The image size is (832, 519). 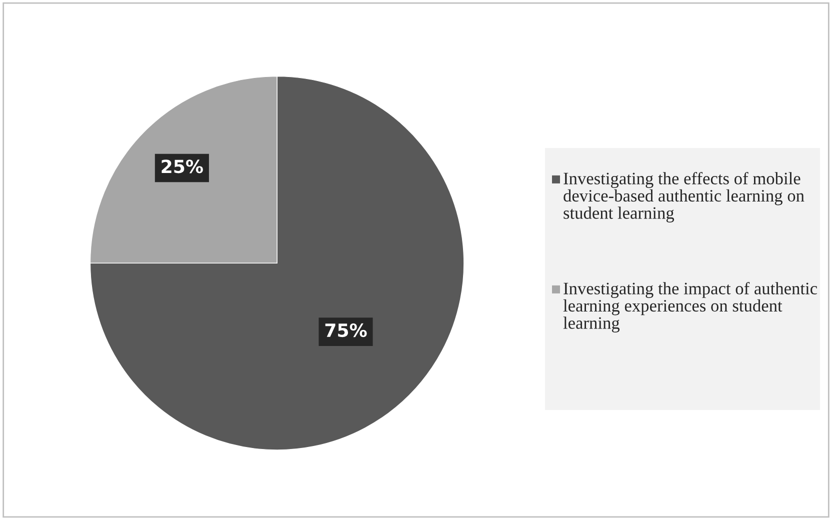 I want to click on legend-label: Investigating the effects of mobile device-based authentic learning on student learning, so click(x=684, y=197).